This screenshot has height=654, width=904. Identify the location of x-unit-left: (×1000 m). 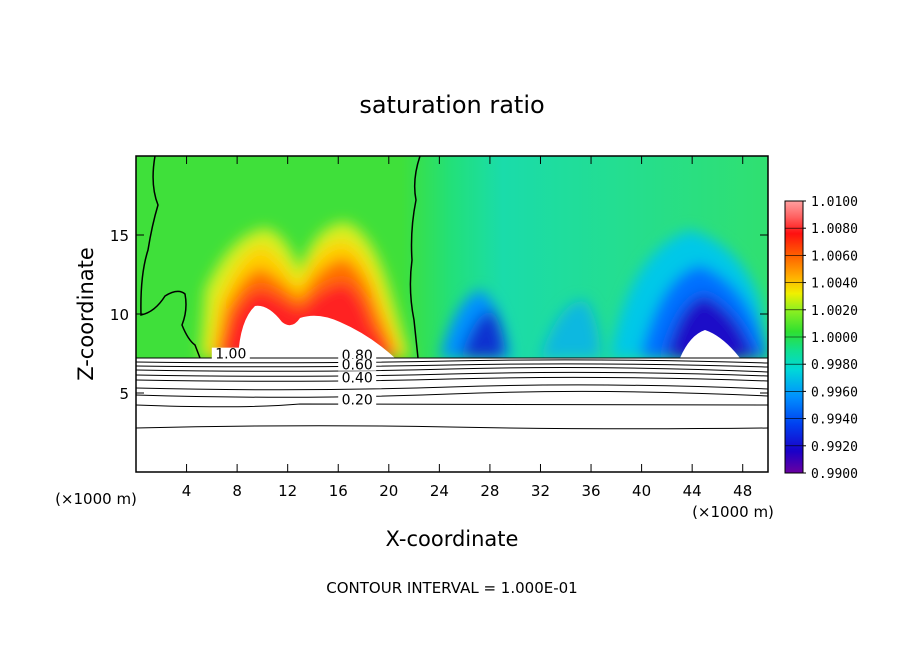
(96, 499).